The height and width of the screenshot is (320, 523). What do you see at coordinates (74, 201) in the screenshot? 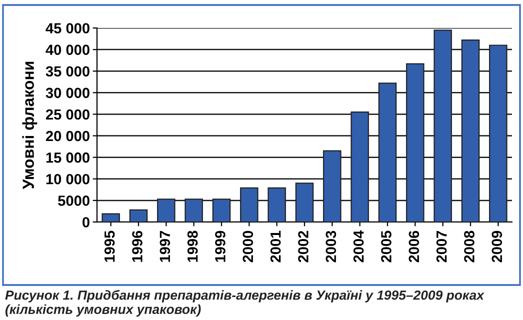
I see `y-tick-label: 5000` at bounding box center [74, 201].